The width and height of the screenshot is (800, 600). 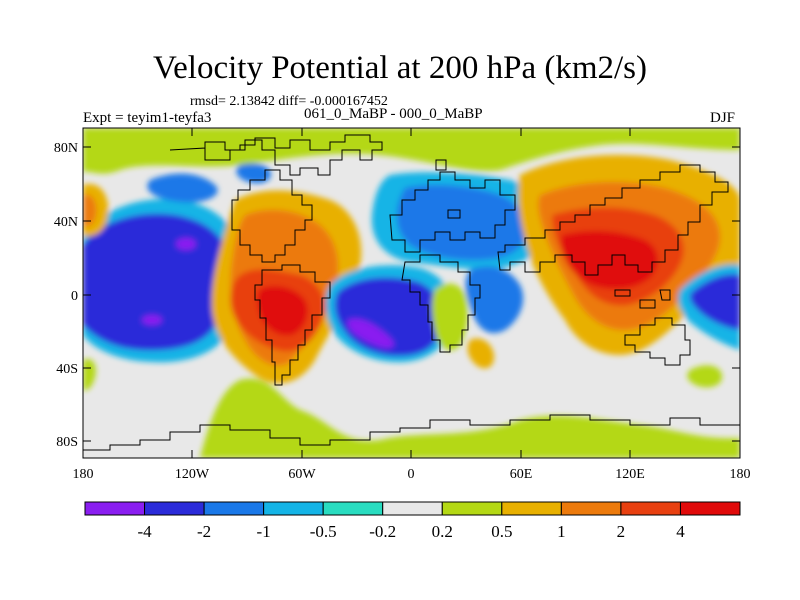 I want to click on lon-label-120w: 120W, so click(x=192, y=474).